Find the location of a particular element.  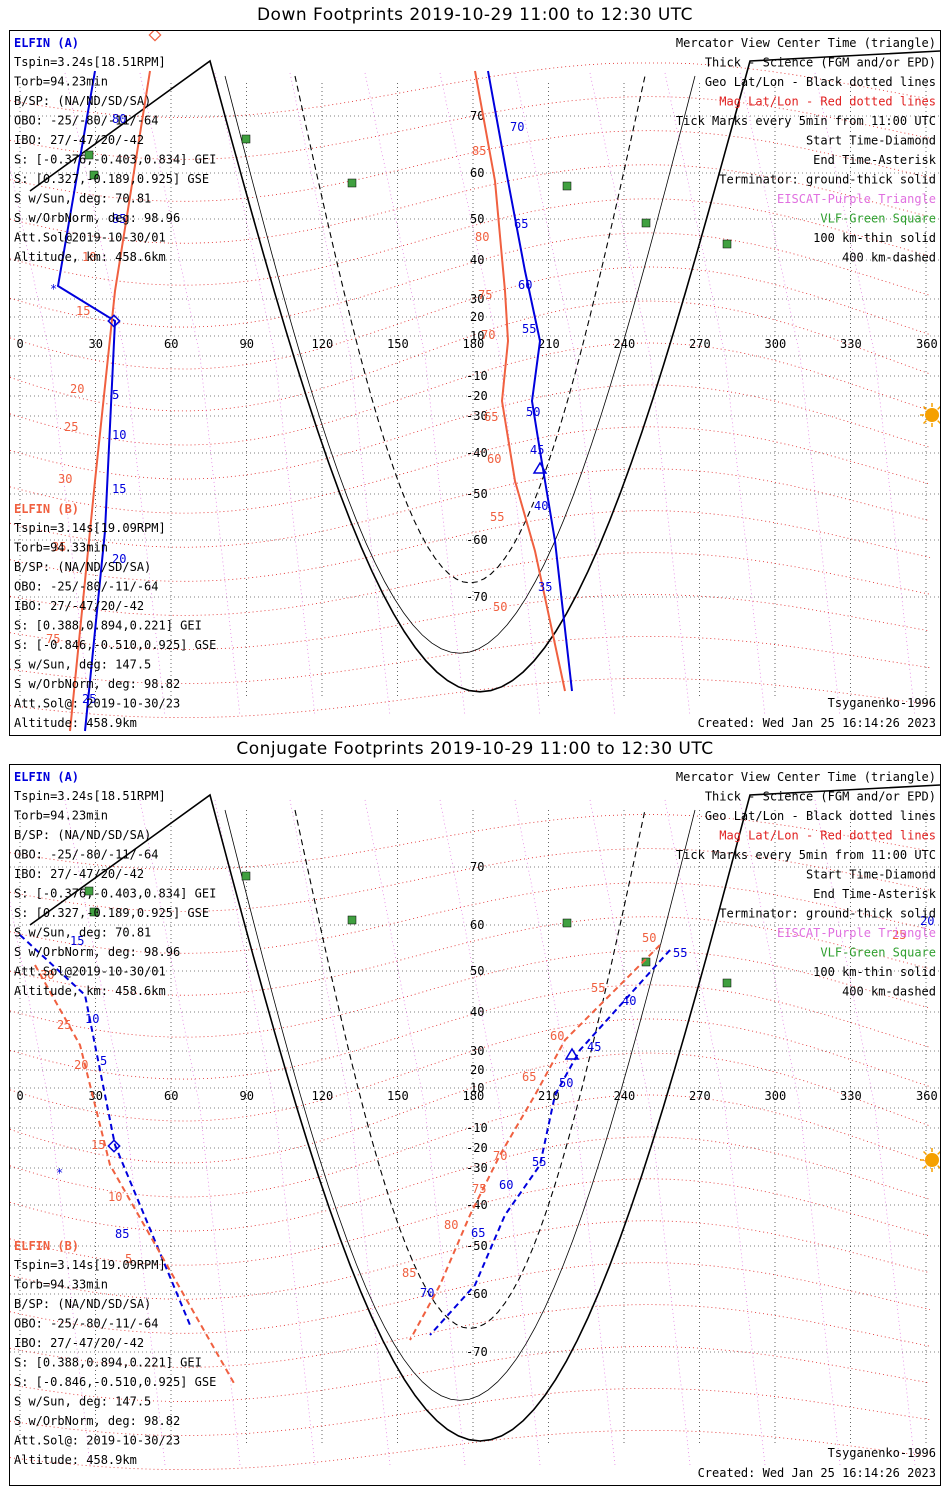

legend-line: Thick - Science (FGM and/or EPD) is located at coordinates (820, 797).